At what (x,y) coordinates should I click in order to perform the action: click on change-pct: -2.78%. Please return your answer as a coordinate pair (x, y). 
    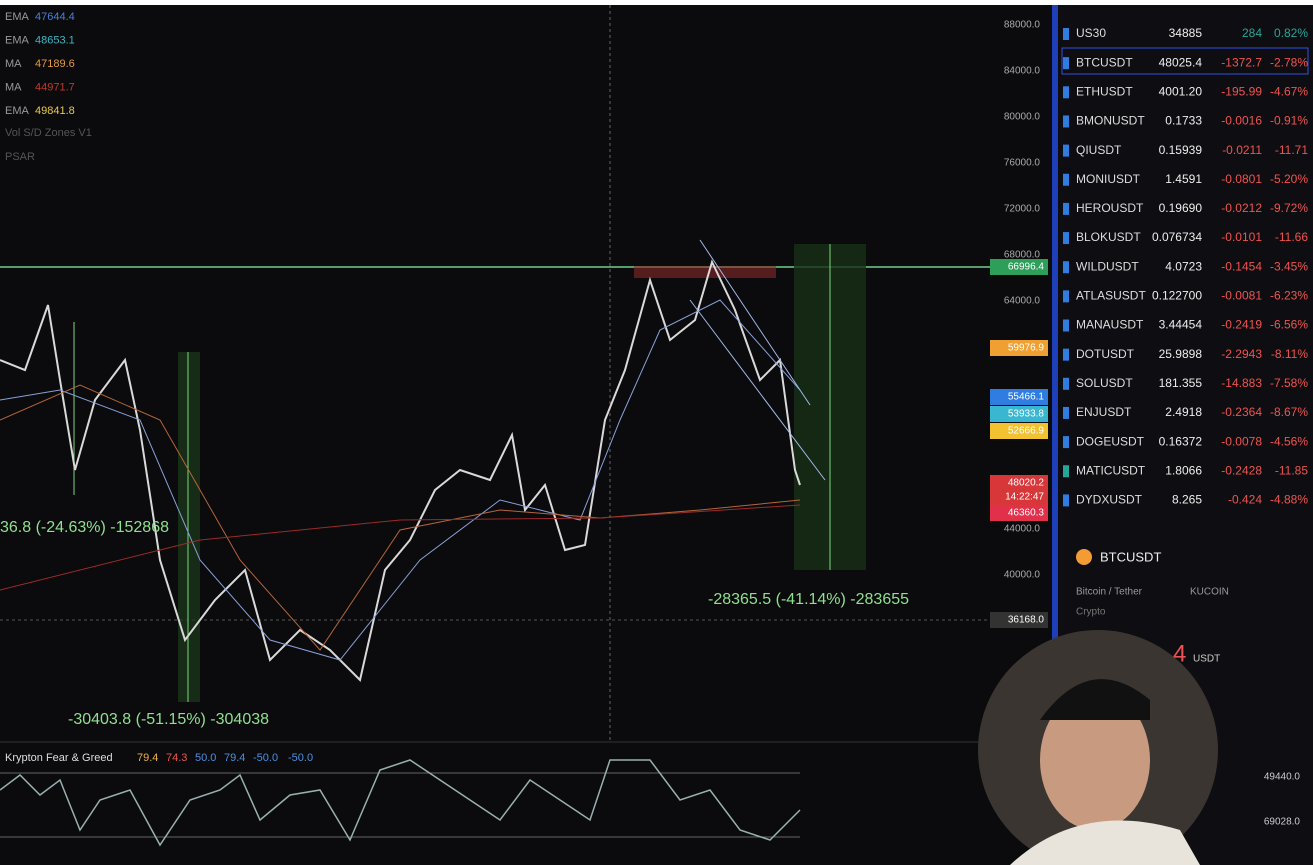
    Looking at the image, I should click on (1289, 62).